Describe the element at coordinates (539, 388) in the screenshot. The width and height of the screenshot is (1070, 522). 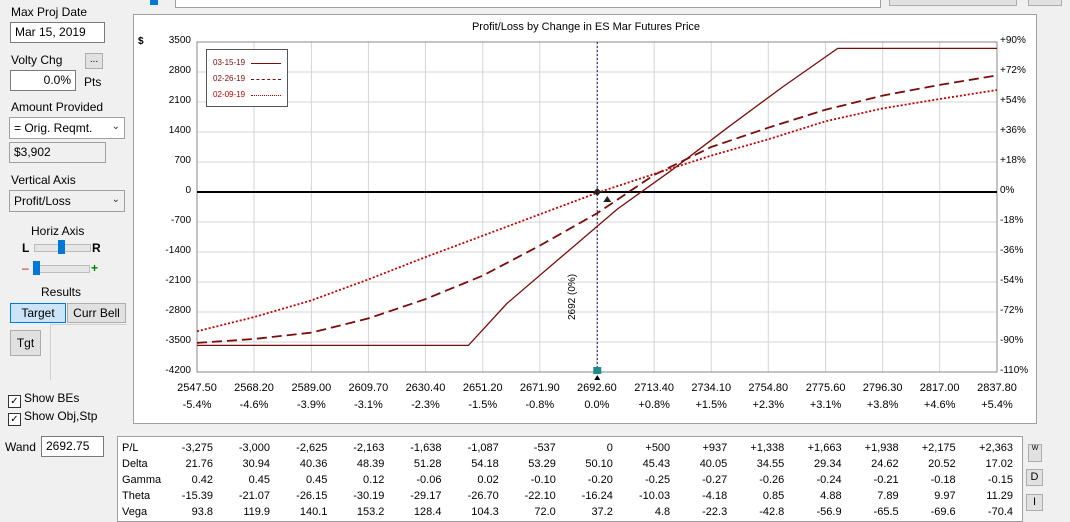
I see `x-tick-label: 2671.90` at that location.